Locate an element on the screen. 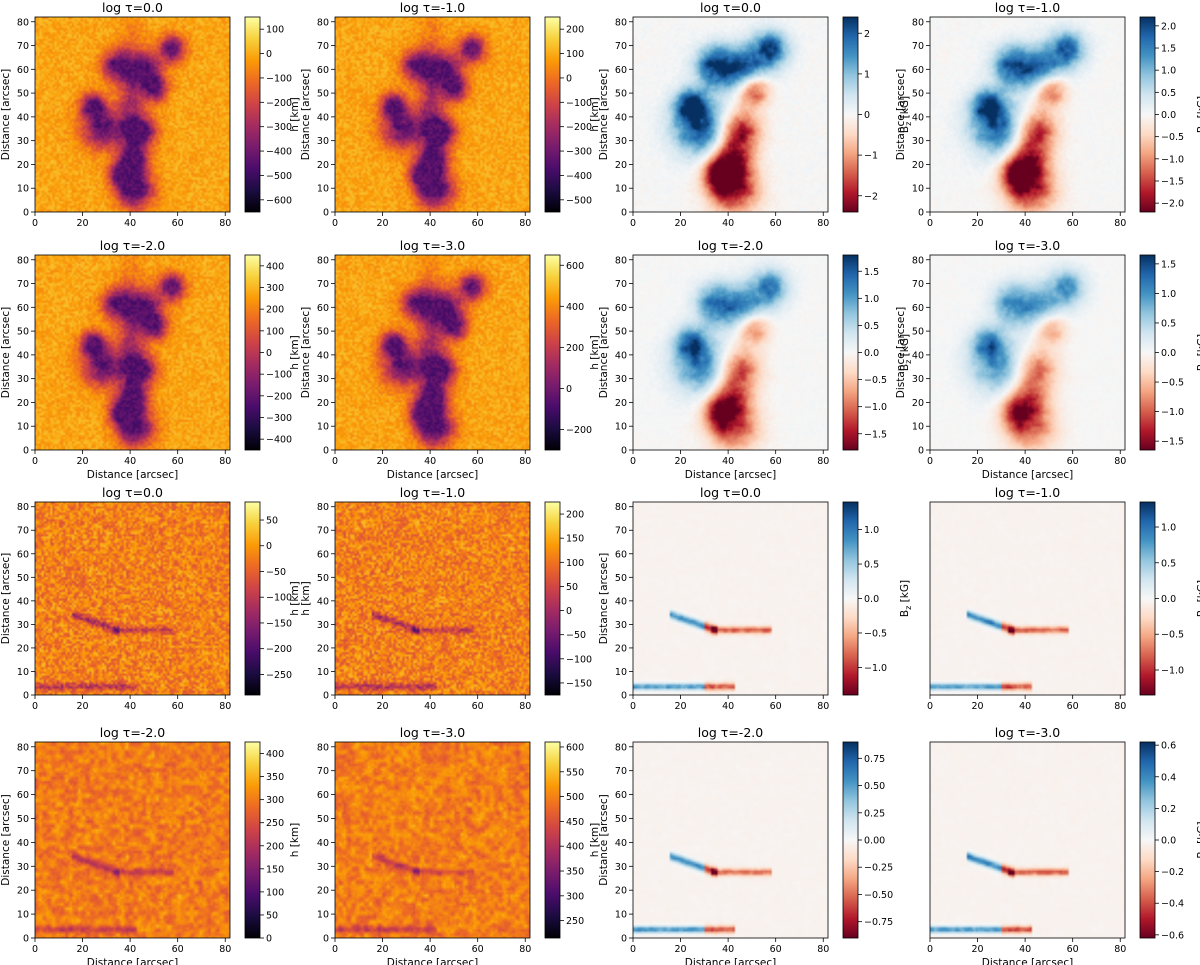  panel-title: log τ=-3.0 is located at coordinates (1027, 245).